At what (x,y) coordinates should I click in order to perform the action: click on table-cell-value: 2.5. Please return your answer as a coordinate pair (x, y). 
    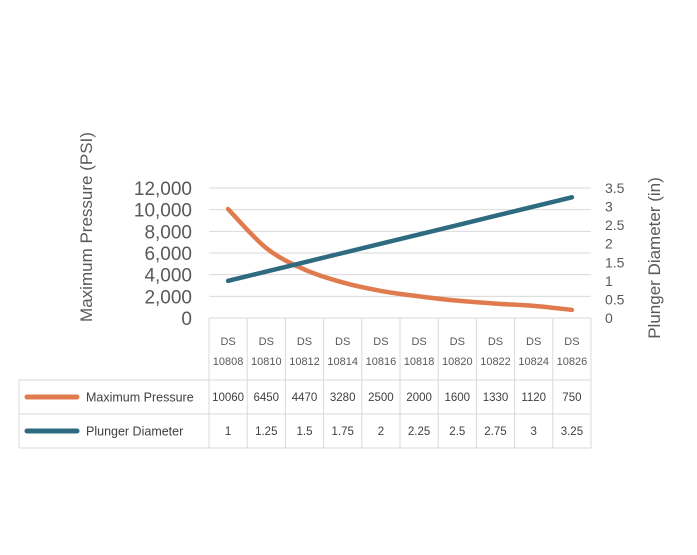
    Looking at the image, I should click on (457, 432).